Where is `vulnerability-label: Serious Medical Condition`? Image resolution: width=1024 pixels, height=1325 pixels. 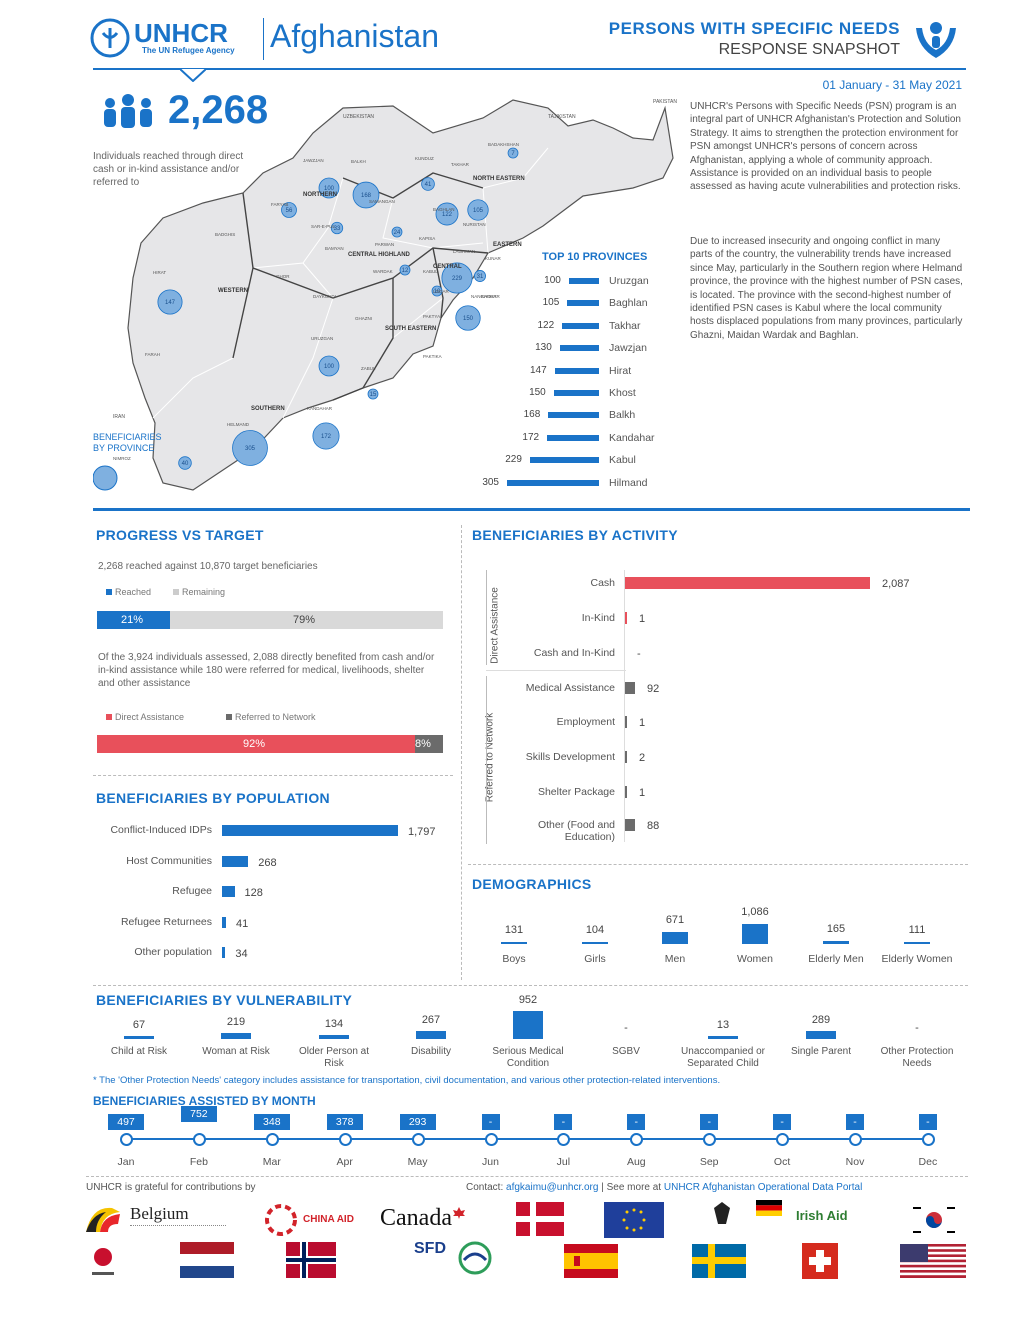 vulnerability-label: Serious Medical Condition is located at coordinates (528, 1057).